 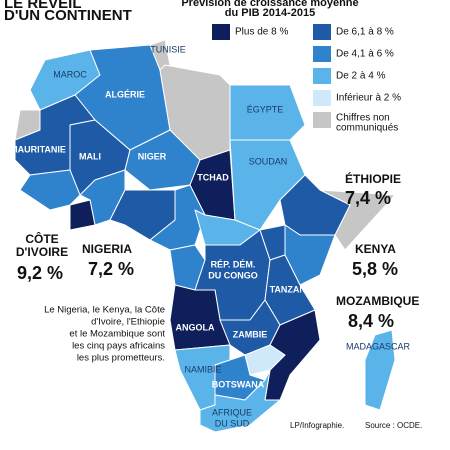 I want to click on country-label: ÉGYPTE, so click(x=265, y=109).